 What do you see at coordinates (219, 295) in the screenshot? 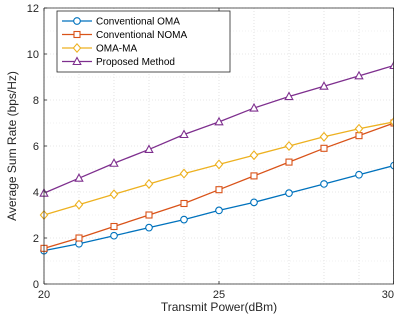
I see `x-tick-label: 25` at bounding box center [219, 295].